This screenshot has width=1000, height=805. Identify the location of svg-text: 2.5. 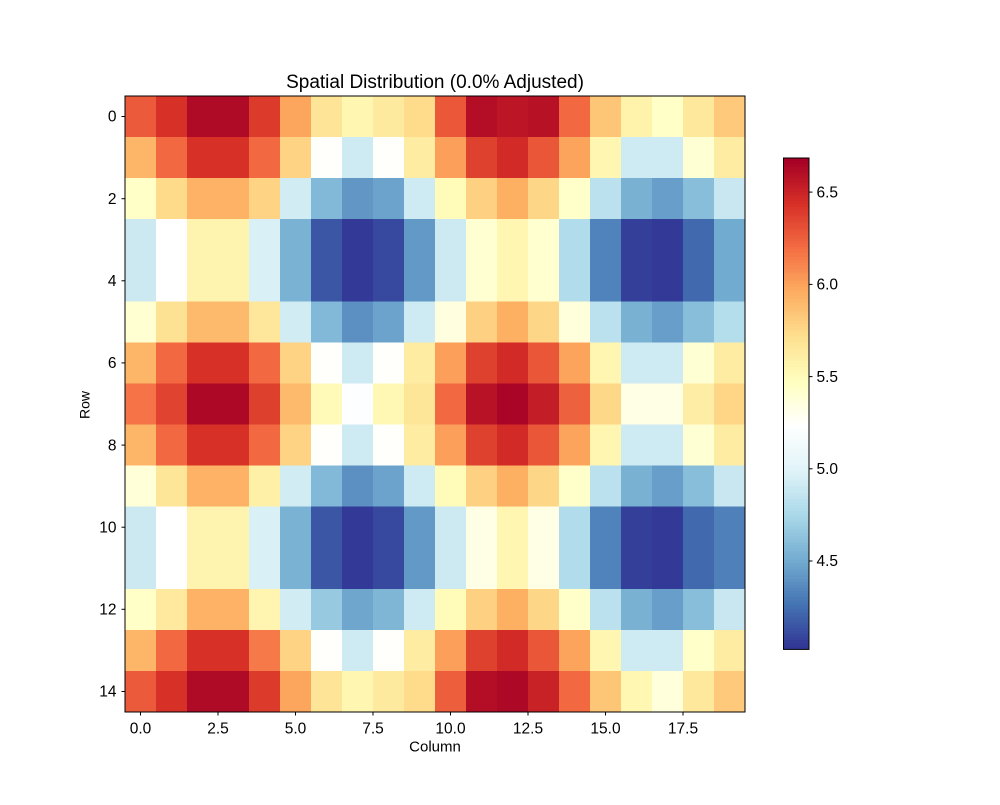
(218, 729).